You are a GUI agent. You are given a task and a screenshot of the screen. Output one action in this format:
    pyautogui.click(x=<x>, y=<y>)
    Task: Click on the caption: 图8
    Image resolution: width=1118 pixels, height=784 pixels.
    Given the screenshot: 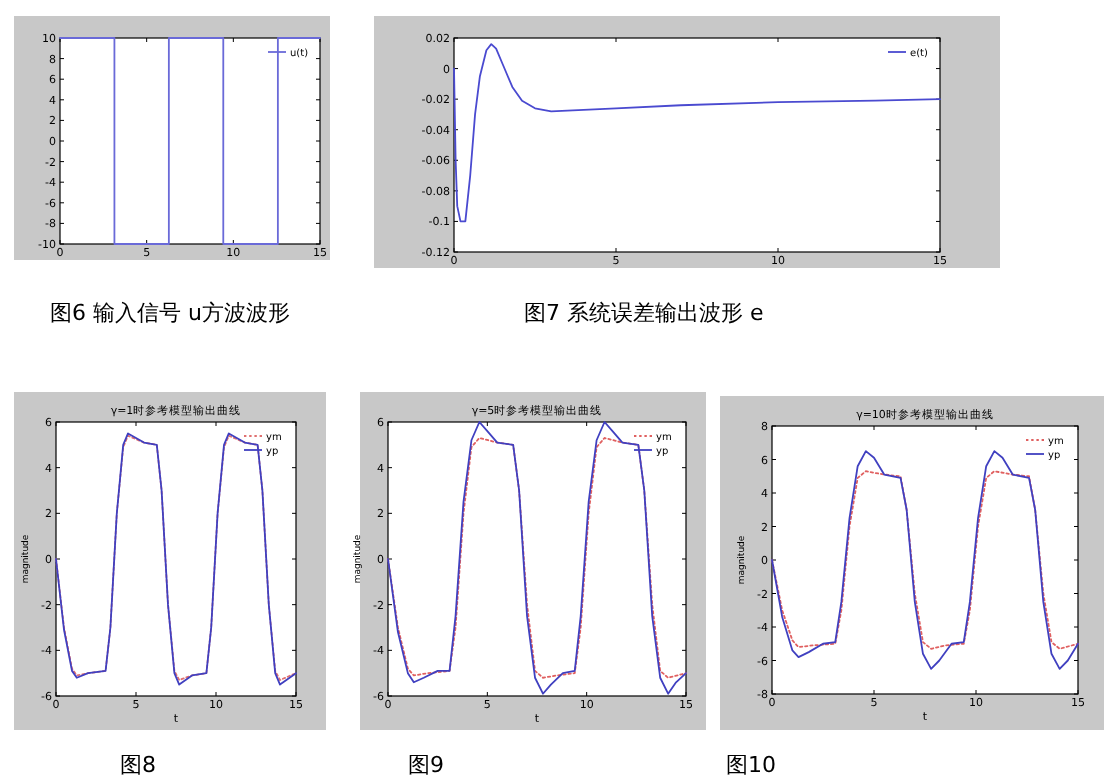 What is the action you would take?
    pyautogui.click(x=138, y=765)
    